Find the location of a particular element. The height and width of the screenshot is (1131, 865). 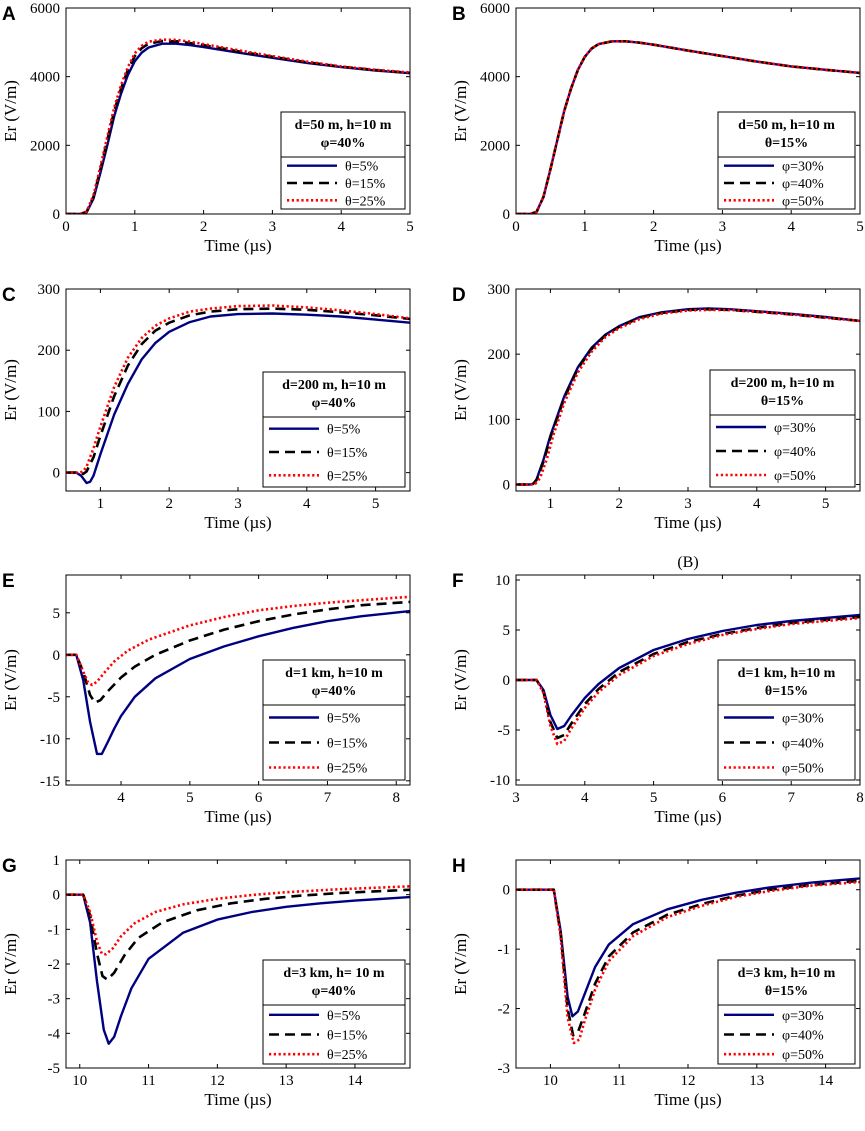

y-tick-label-c: 100 is located at coordinates (49, 412).